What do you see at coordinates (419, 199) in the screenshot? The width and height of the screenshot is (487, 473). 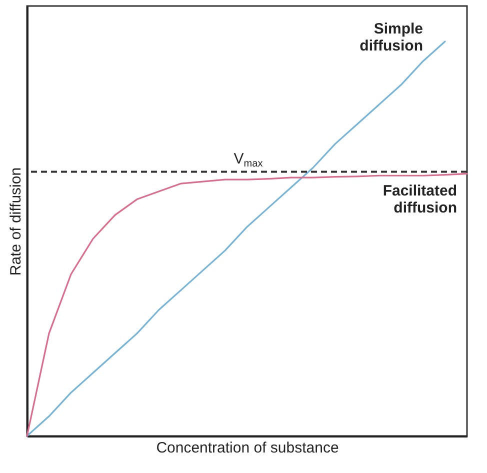 I see `series-label: Facilitated diffusion` at bounding box center [419, 199].